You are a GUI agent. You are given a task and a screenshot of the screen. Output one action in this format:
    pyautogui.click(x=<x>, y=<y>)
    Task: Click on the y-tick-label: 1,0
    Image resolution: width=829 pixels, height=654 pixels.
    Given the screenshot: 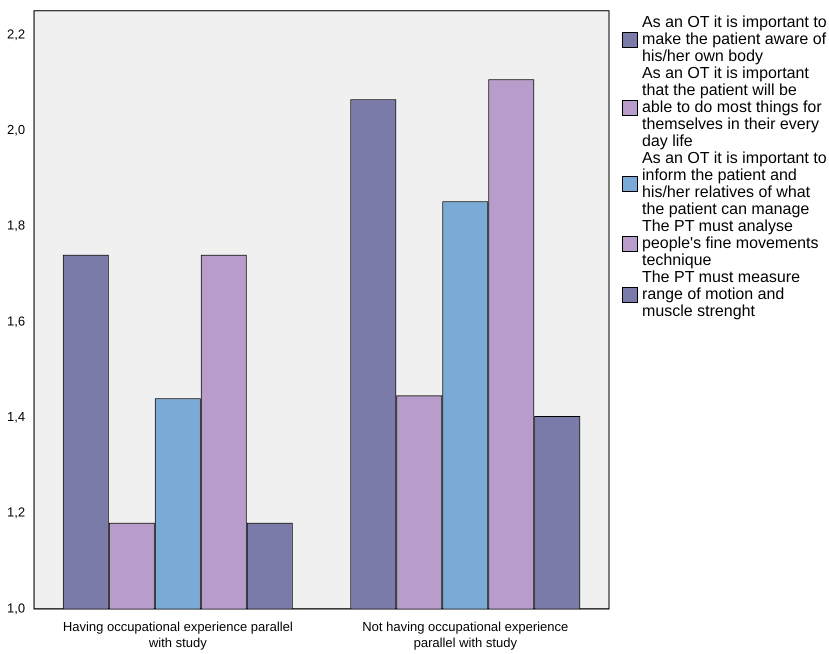 What is the action you would take?
    pyautogui.click(x=16, y=608)
    